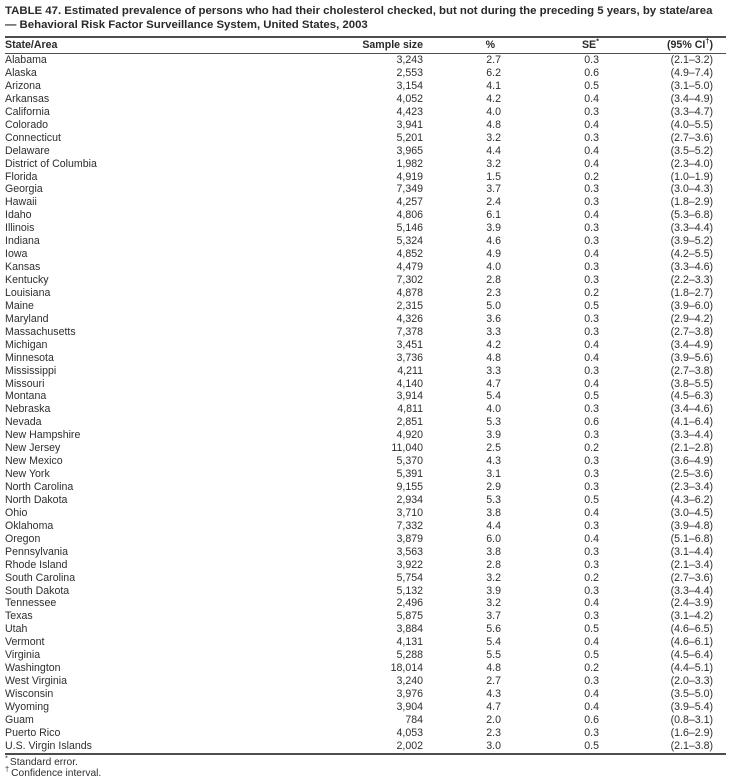  I want to click on state-cell: Maine, so click(19, 305).